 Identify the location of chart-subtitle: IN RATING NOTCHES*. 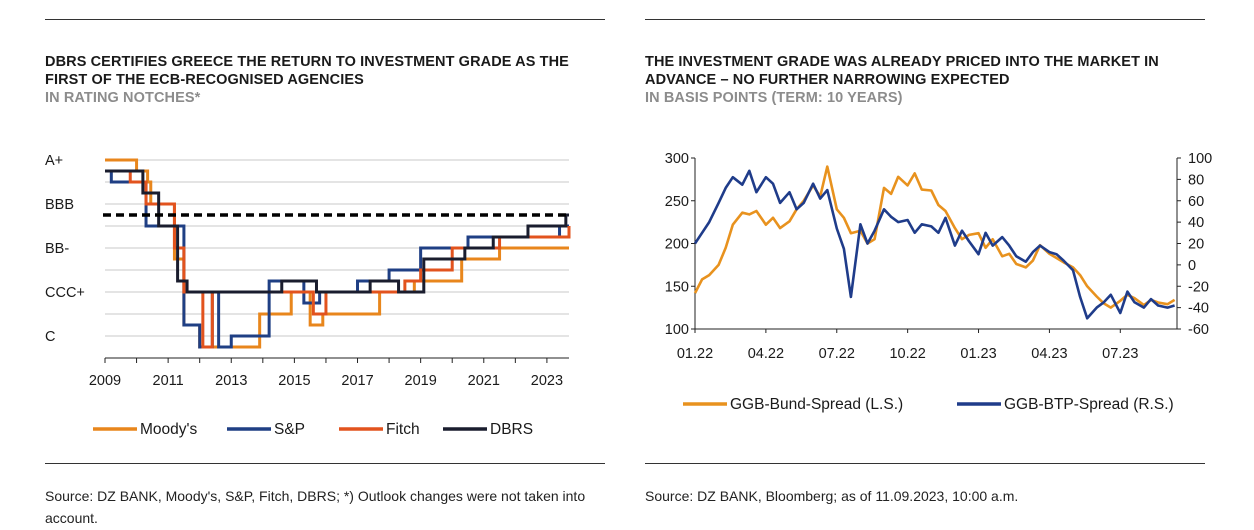
(123, 98).